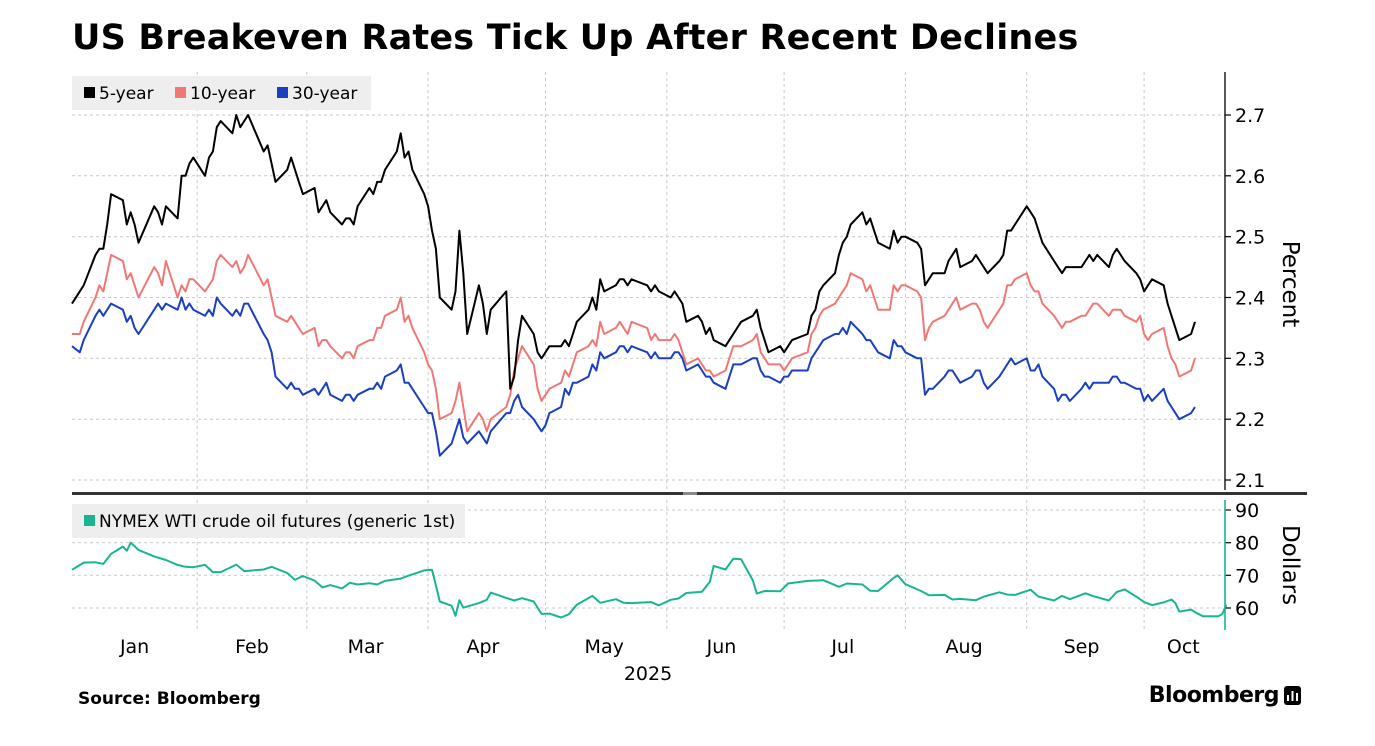  What do you see at coordinates (721, 647) in the screenshot?
I see `x-tick-label: Jun` at bounding box center [721, 647].